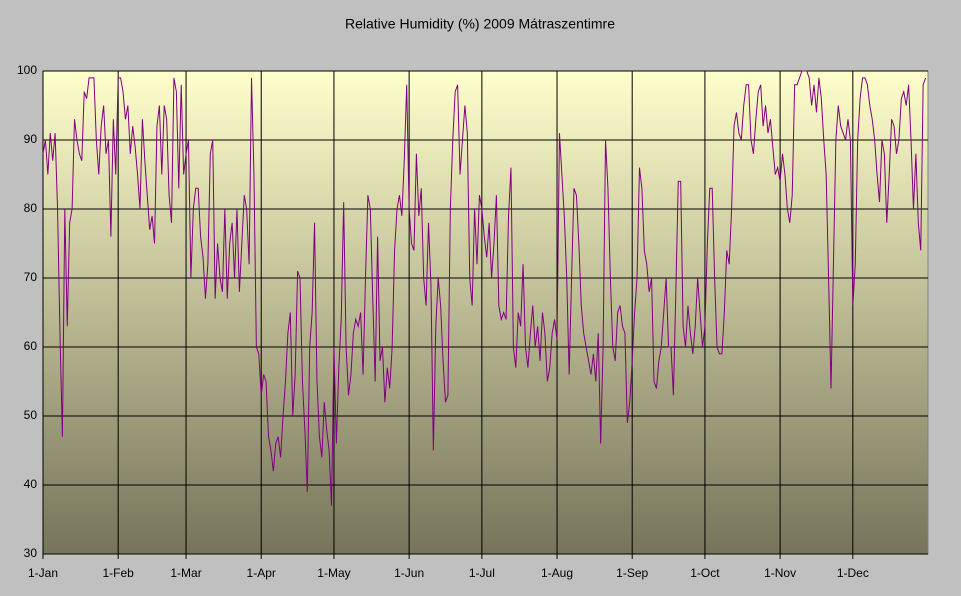 This screenshot has width=961, height=596. I want to click on y-tick-label: 30, so click(31, 553).